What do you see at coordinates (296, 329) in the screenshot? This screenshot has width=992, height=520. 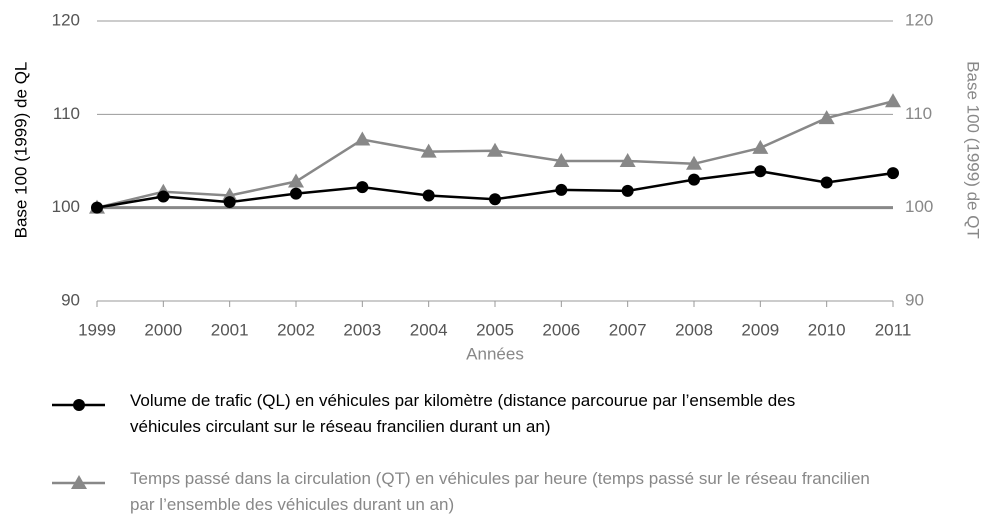 I see `x-tick-label: 2002` at bounding box center [296, 329].